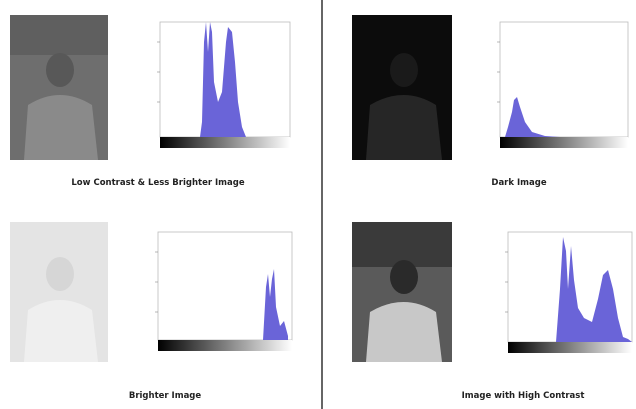 The height and width of the screenshot is (409, 636). What do you see at coordinates (523, 396) in the screenshot?
I see `caption: Image with High Contrast` at bounding box center [523, 396].